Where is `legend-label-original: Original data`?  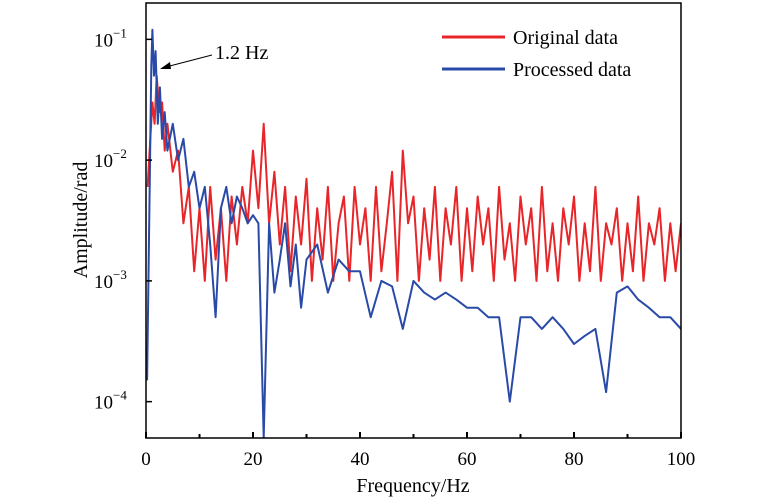 legend-label-original: Original data is located at coordinates (565, 38).